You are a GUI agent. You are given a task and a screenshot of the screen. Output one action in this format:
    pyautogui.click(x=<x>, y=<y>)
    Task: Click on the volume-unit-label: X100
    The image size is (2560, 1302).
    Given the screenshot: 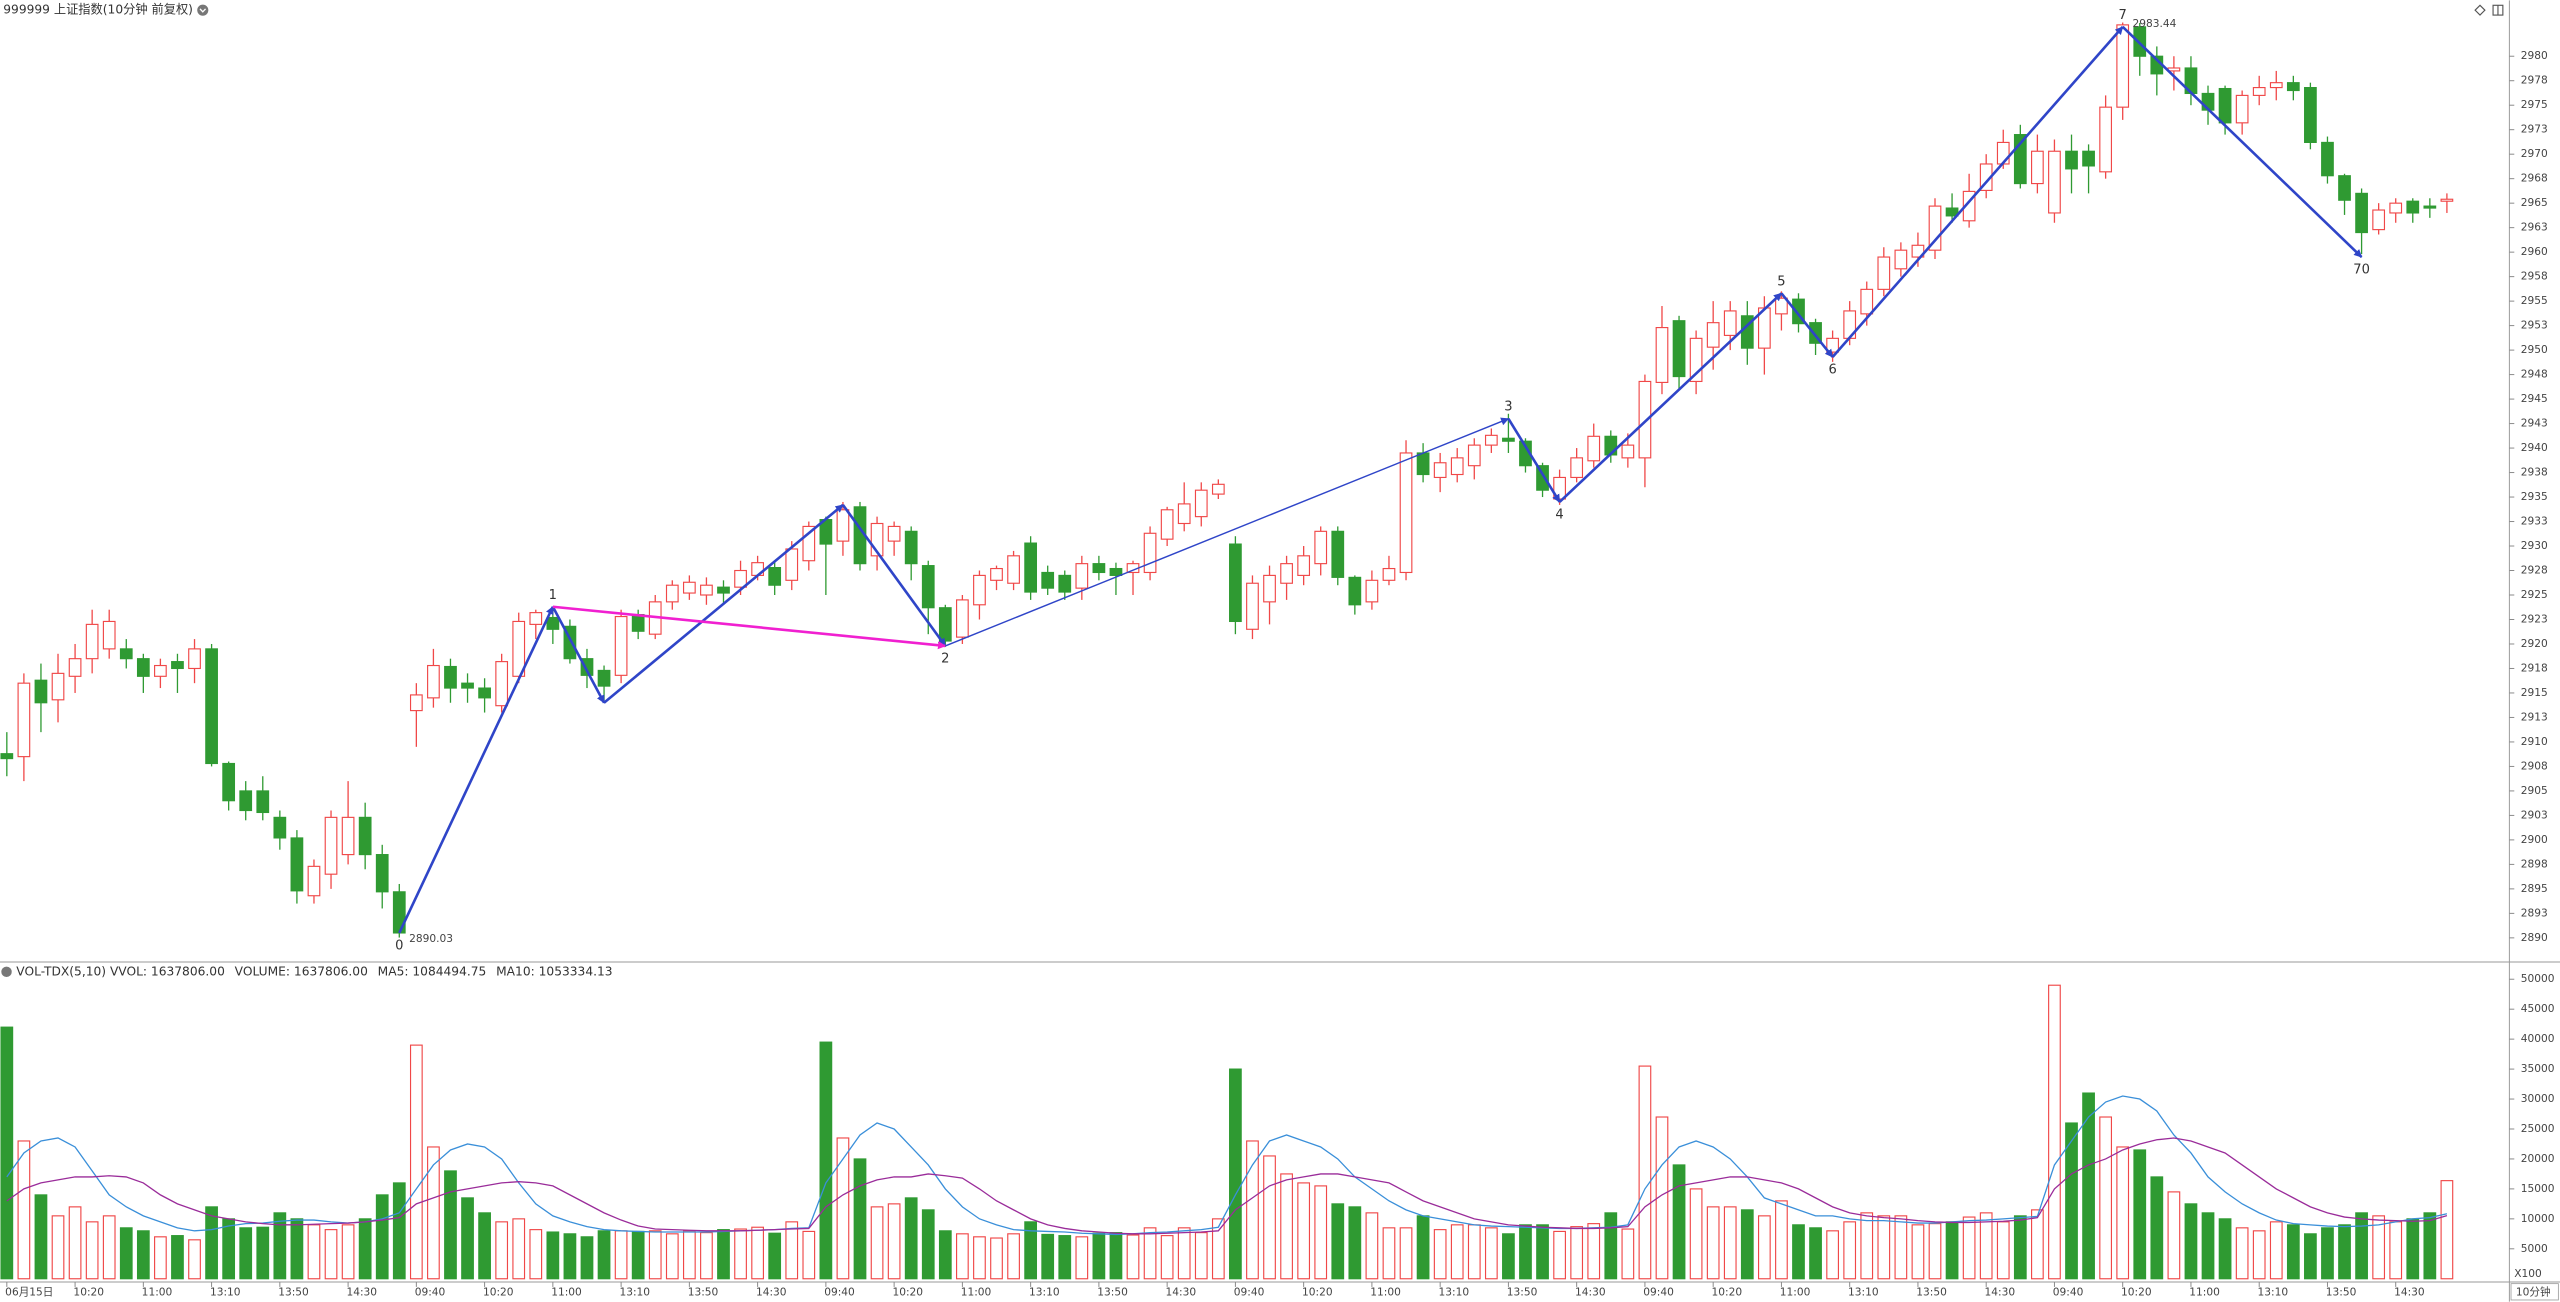 What is the action you would take?
    pyautogui.click(x=2528, y=1273)
    